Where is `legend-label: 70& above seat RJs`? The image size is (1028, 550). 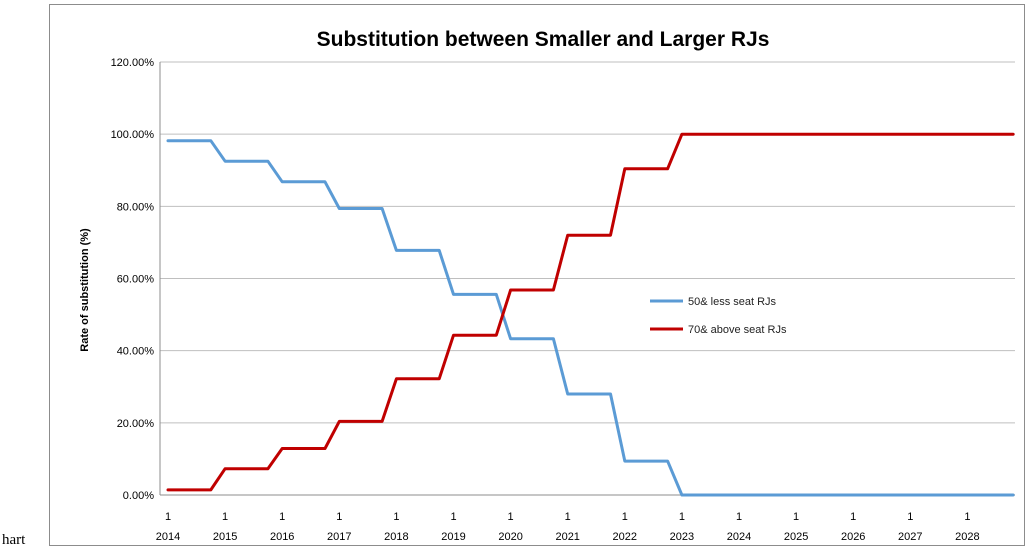
legend-label: 70& above seat RJs is located at coordinates (737, 330).